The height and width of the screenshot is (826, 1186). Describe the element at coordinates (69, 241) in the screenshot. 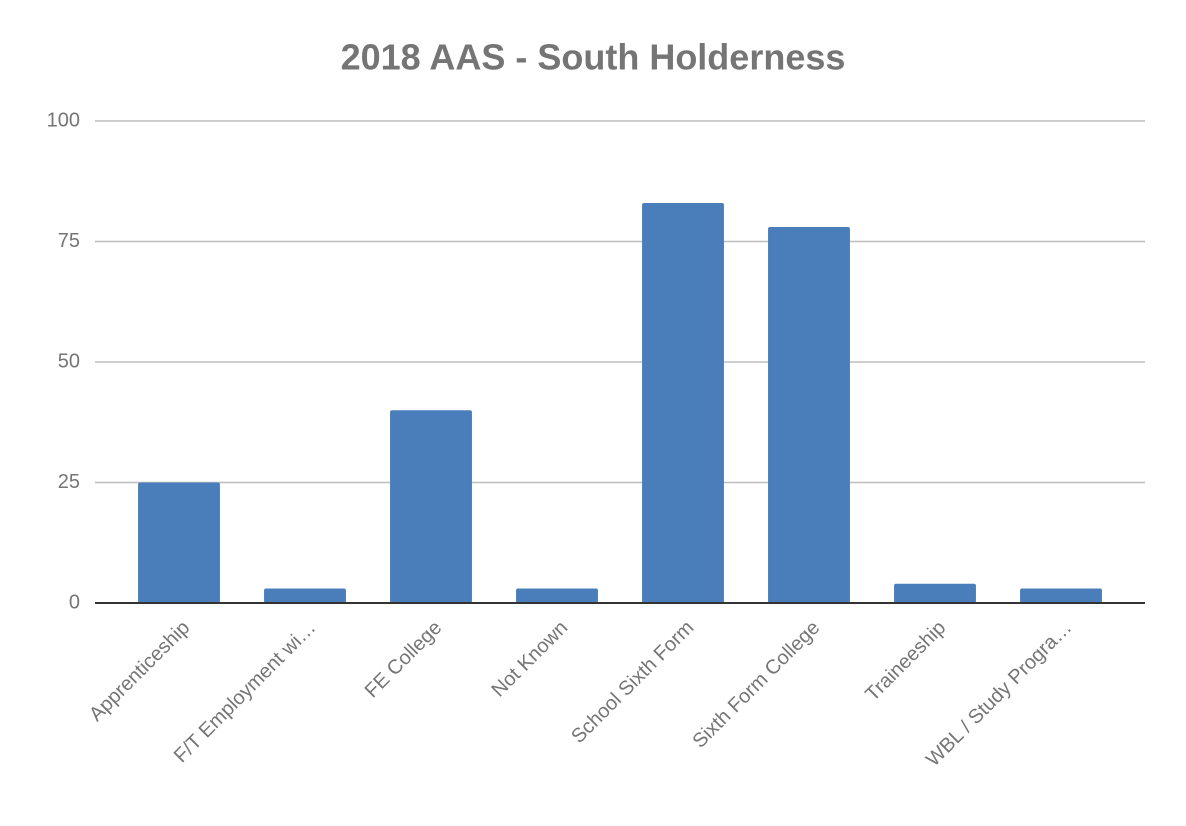

I see `y-tick-label: 75` at that location.